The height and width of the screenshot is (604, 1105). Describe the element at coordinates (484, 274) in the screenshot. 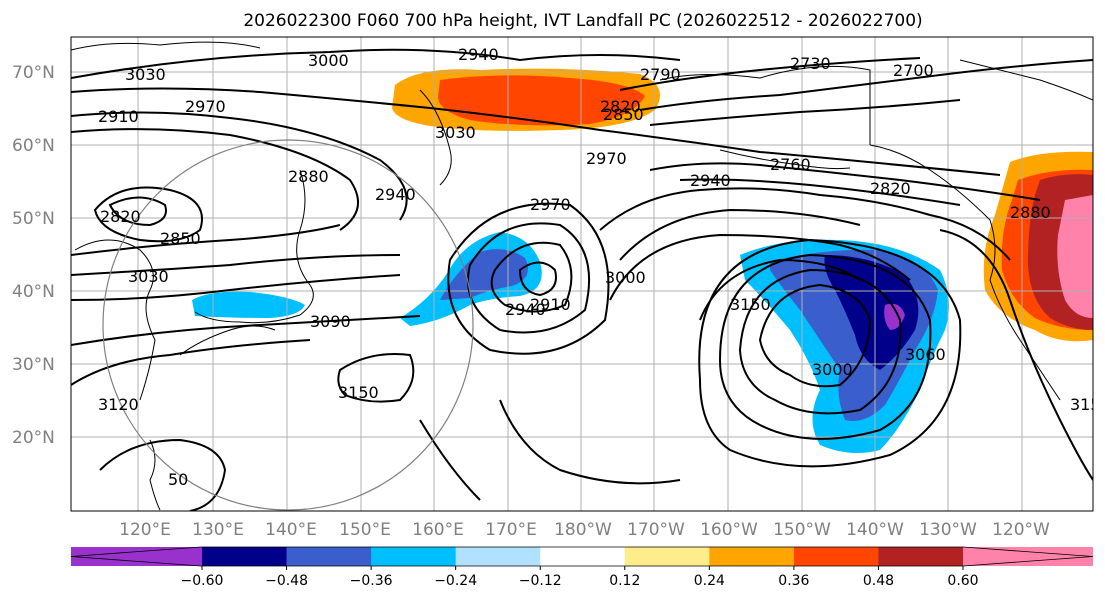

I see `ivt-negative-central-core` at that location.